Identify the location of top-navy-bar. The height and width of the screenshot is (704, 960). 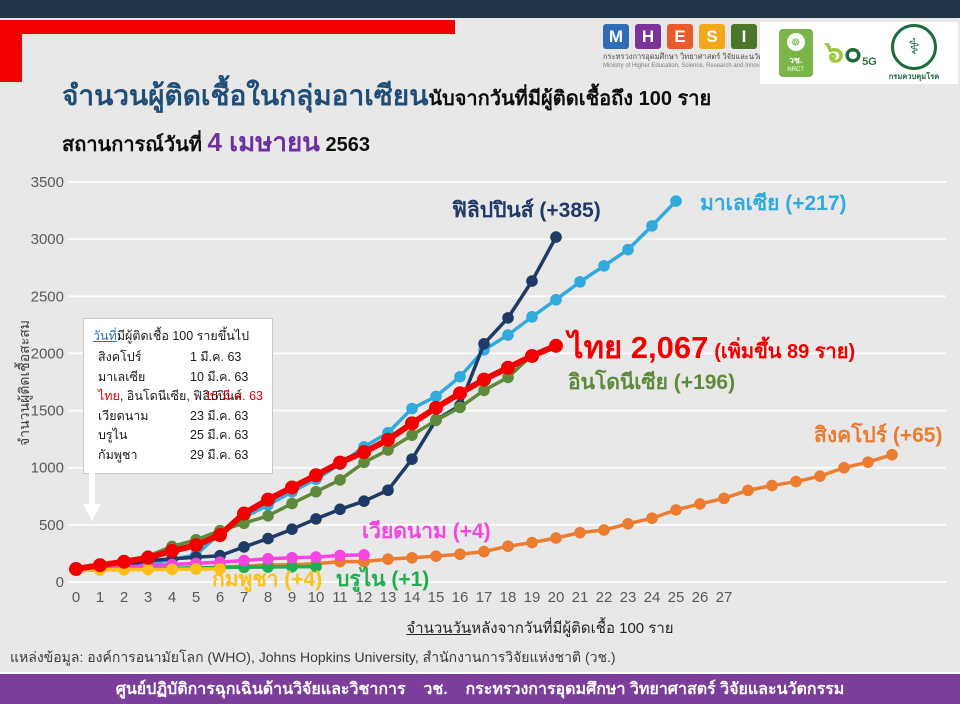
(480, 9).